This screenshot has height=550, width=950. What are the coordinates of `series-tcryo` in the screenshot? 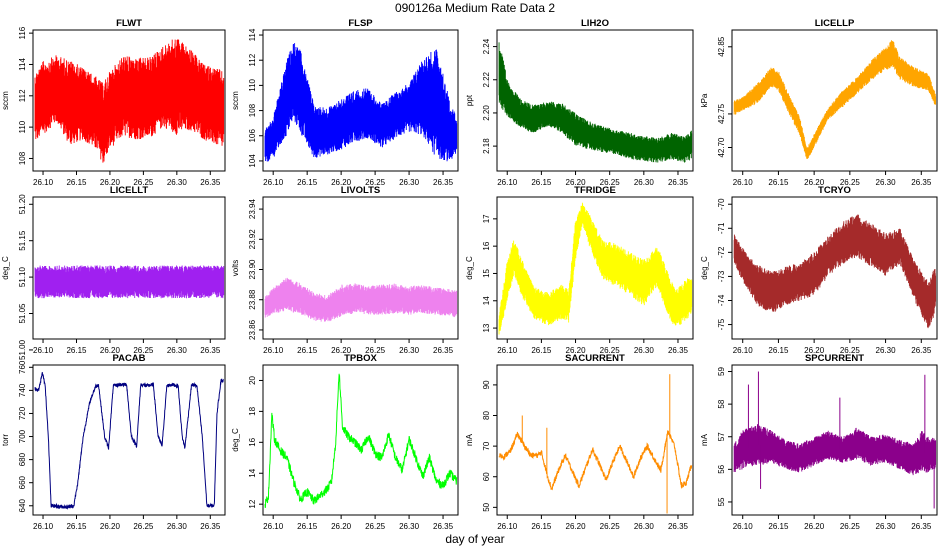 It's located at (835, 271).